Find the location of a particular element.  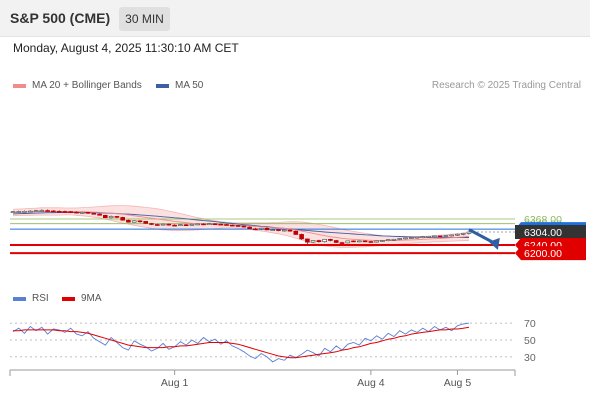

rsi-tick-label-70: 70 is located at coordinates (530, 324).